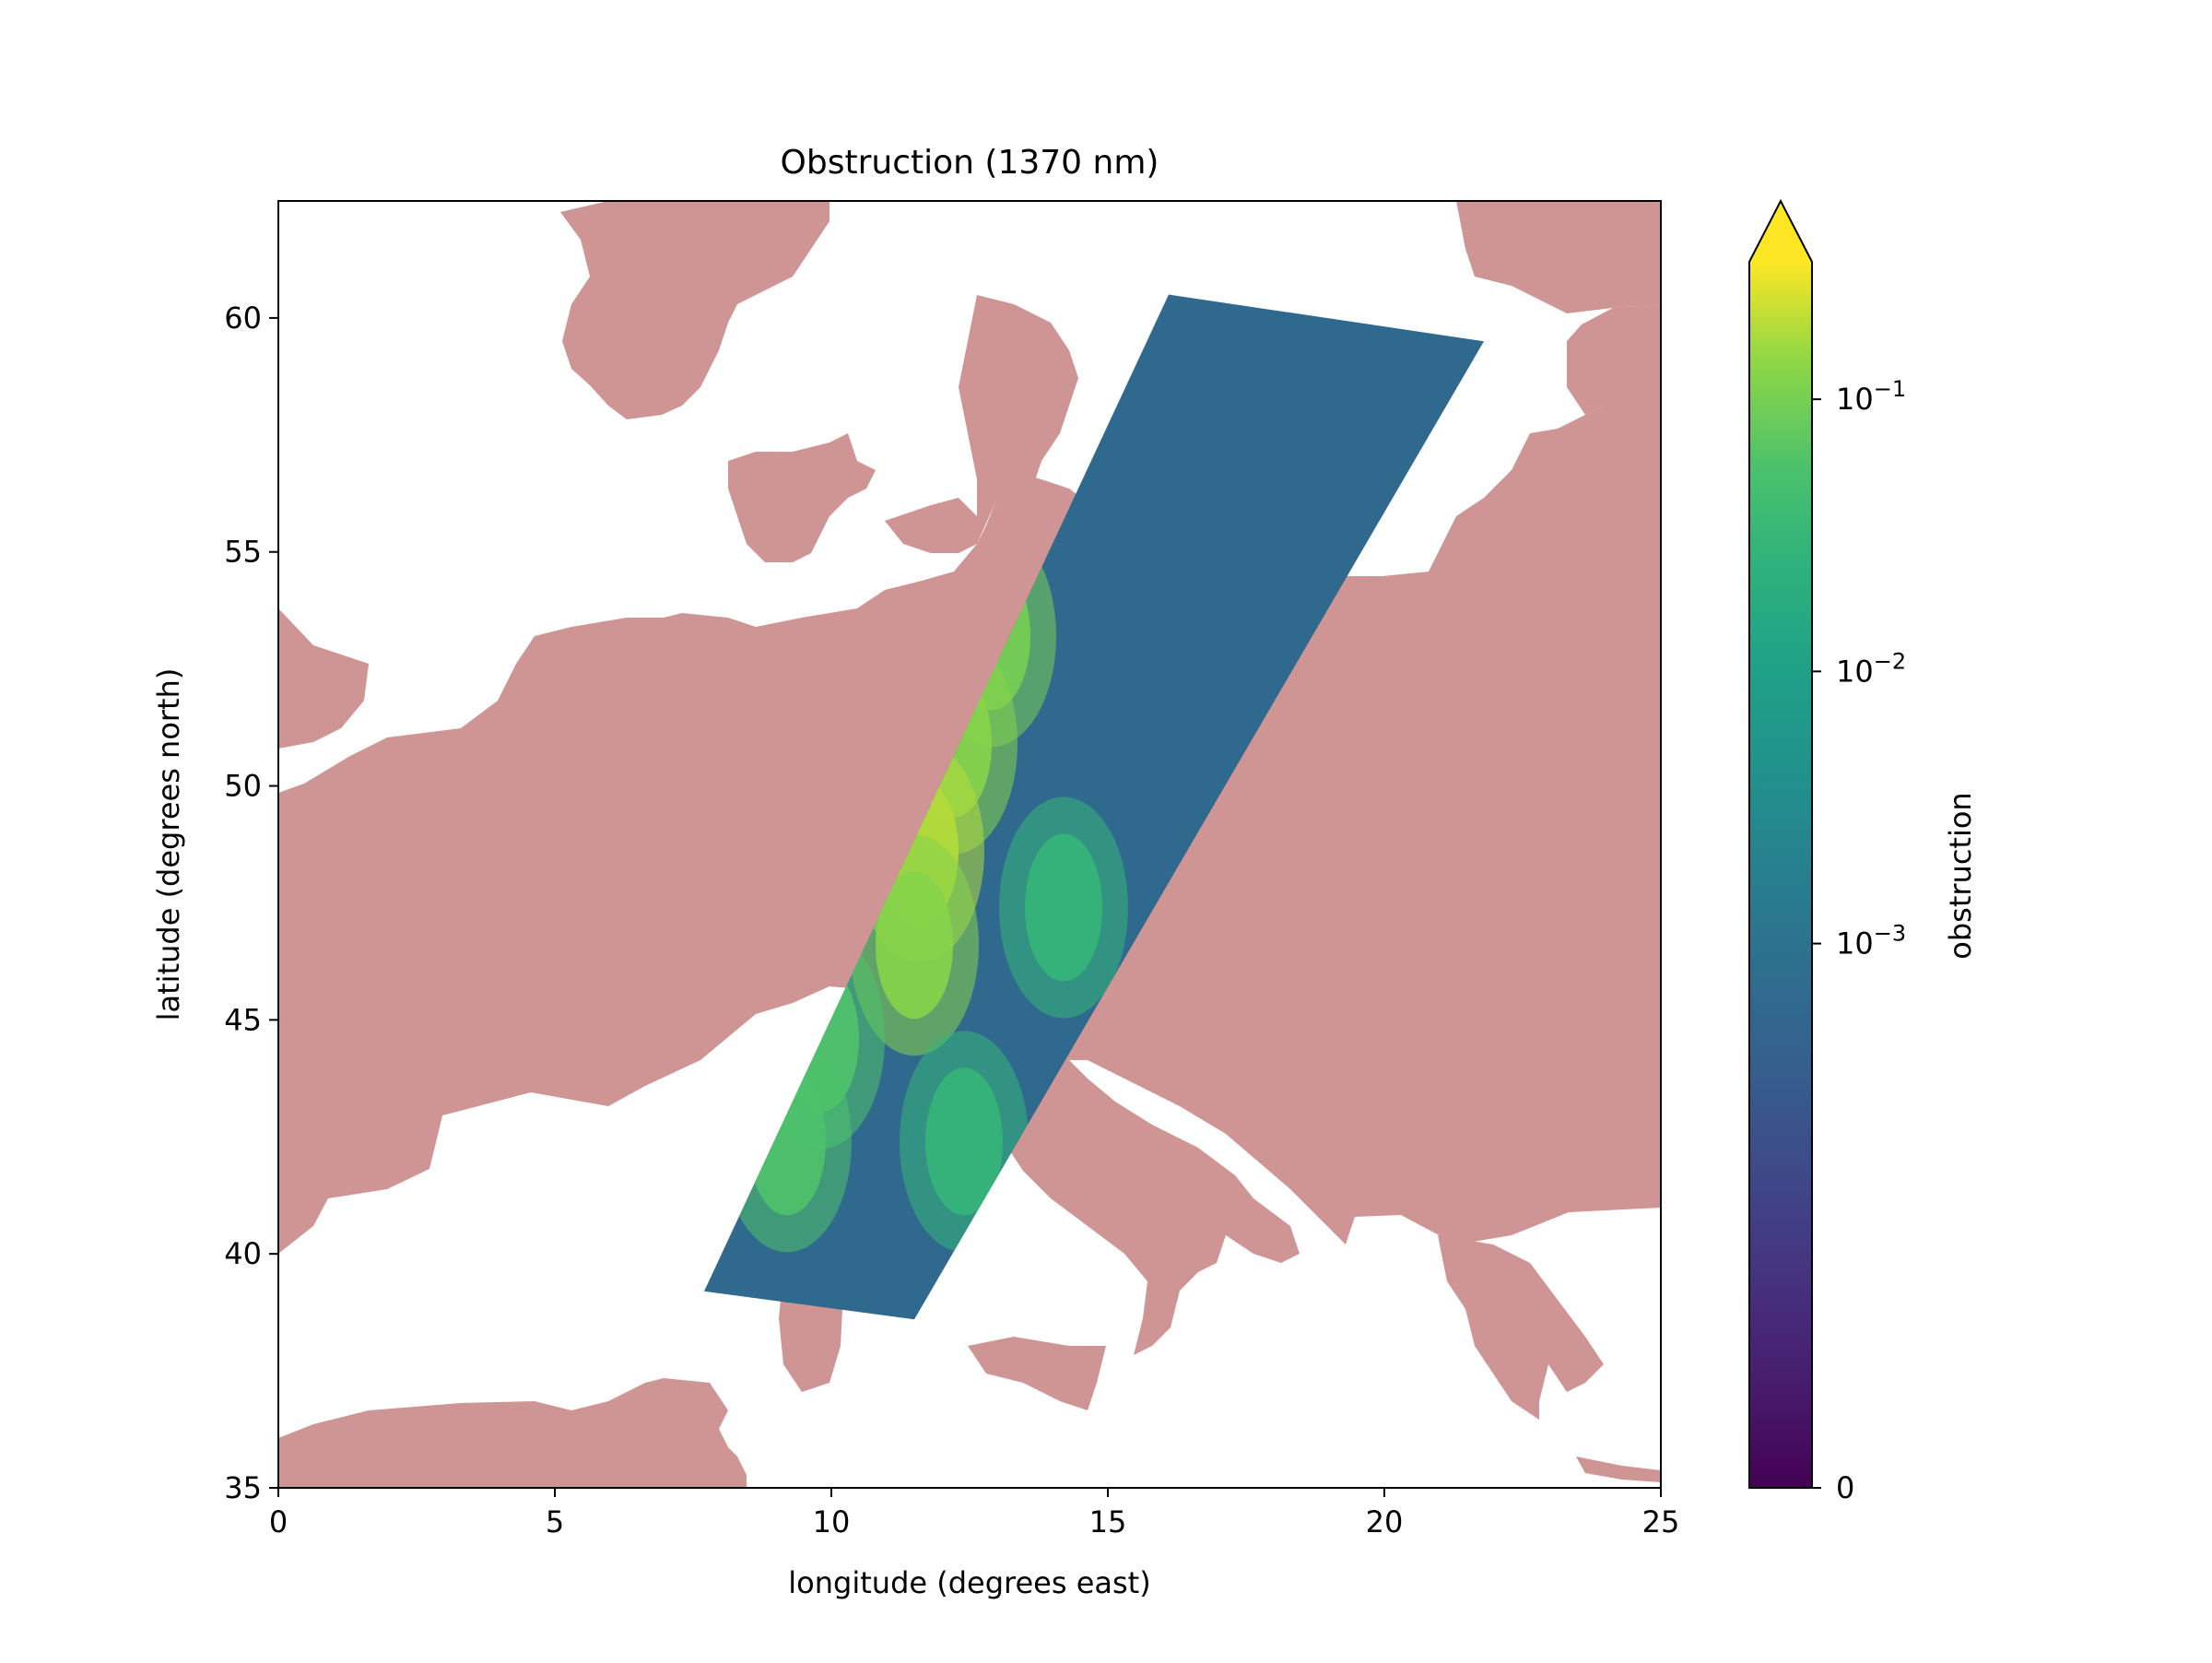 Image resolution: width=2212 pixels, height=1663 pixels. Describe the element at coordinates (278, 1521) in the screenshot. I see `x-tick-label: 0` at that location.